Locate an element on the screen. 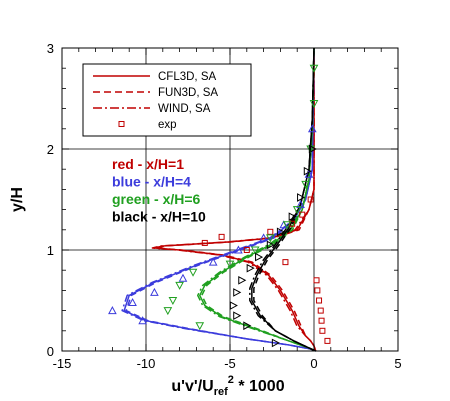 The image size is (450, 401). y-axis-label: y/H is located at coordinates (17, 199).